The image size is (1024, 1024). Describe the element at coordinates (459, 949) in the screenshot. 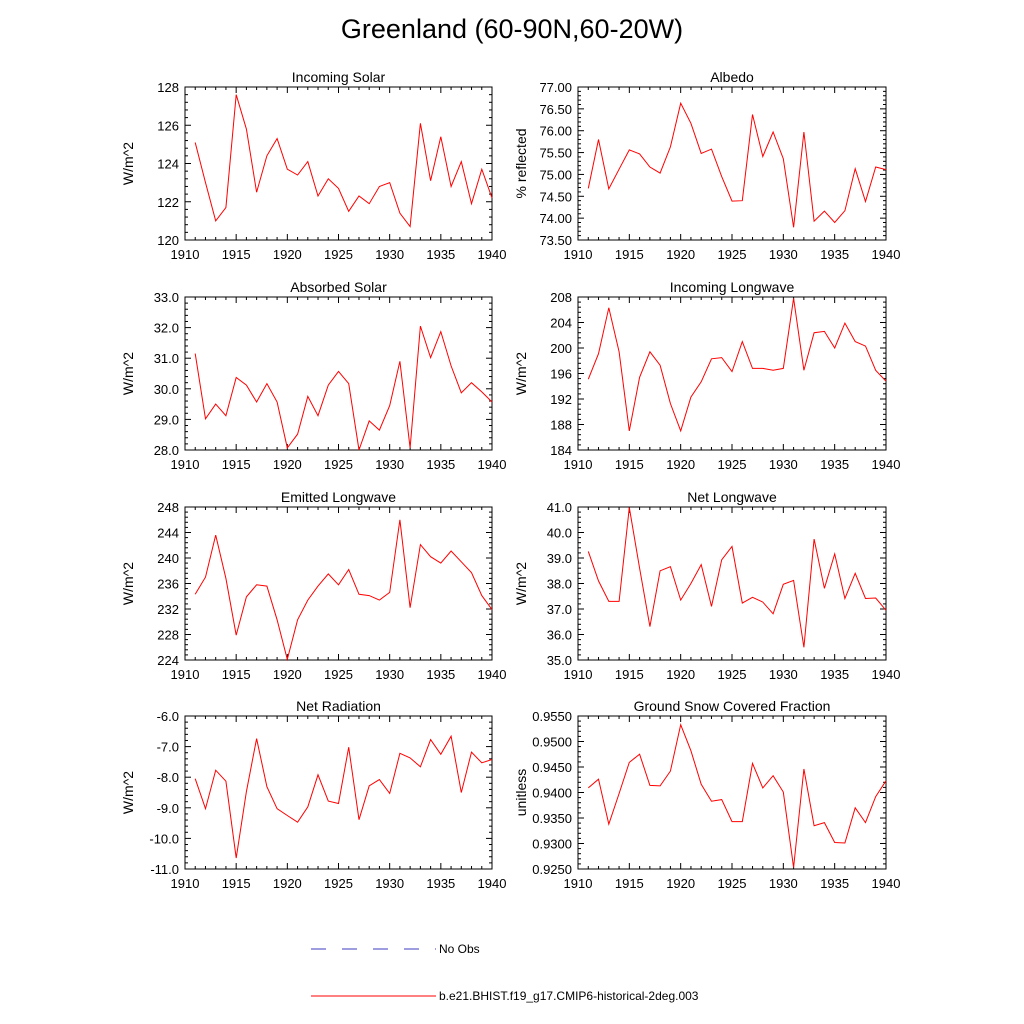

I see `legend-no-obs-label: No Obs` at that location.